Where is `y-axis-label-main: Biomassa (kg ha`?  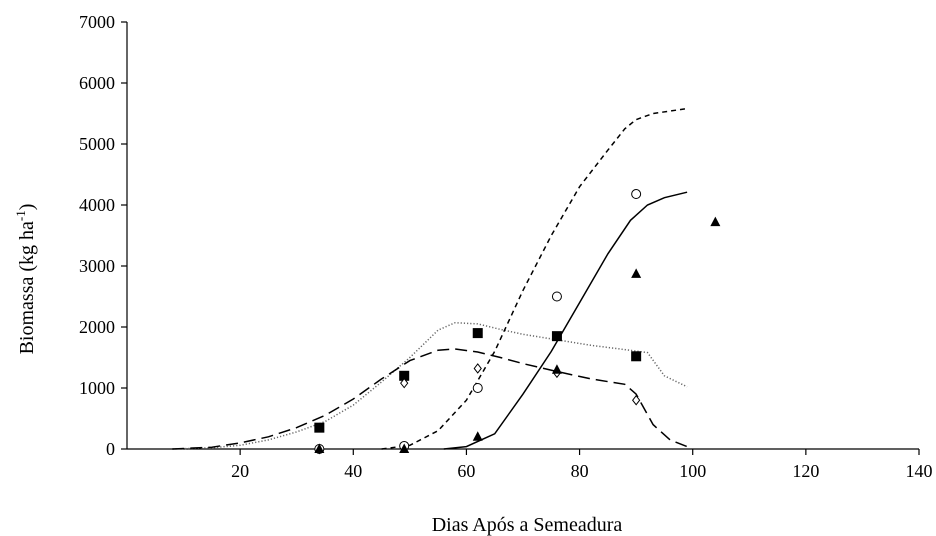 y-axis-label-main: Biomassa (kg ha is located at coordinates (27, 287).